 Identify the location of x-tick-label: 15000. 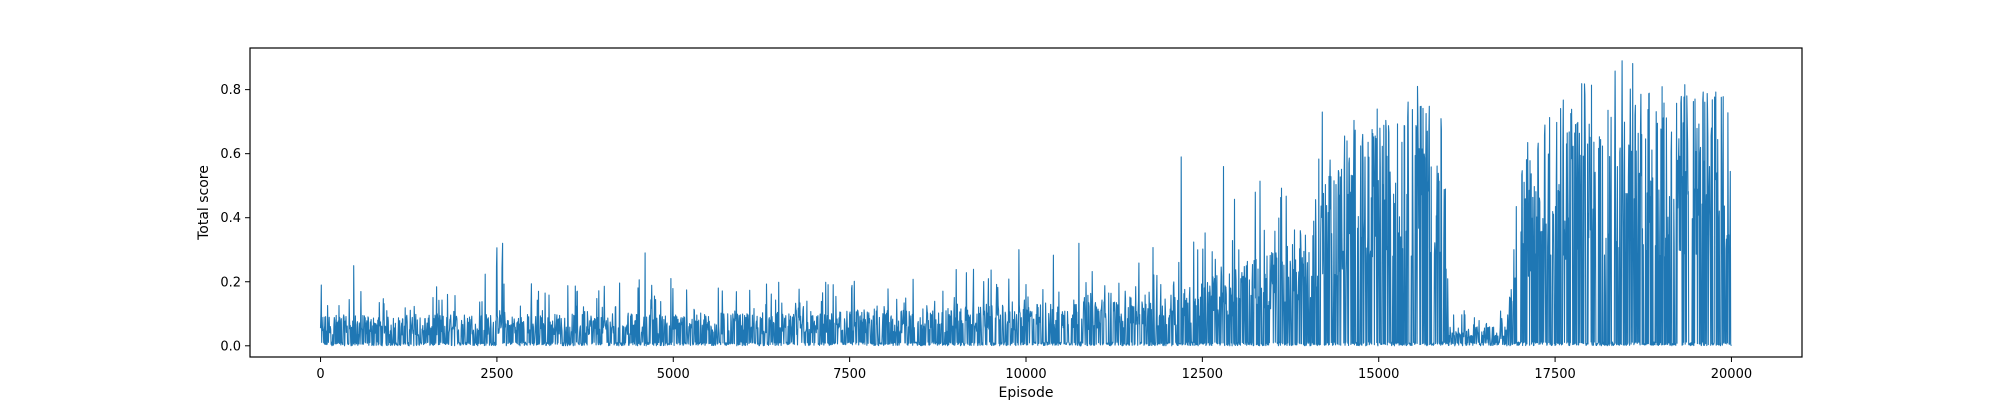
(1378, 374).